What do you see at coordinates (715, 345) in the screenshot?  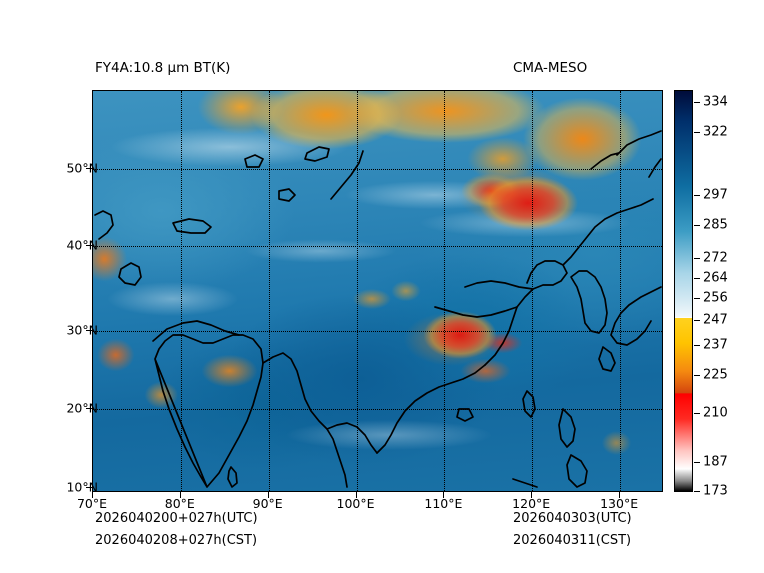 I see `colorbar-label-237: 237` at bounding box center [715, 345].